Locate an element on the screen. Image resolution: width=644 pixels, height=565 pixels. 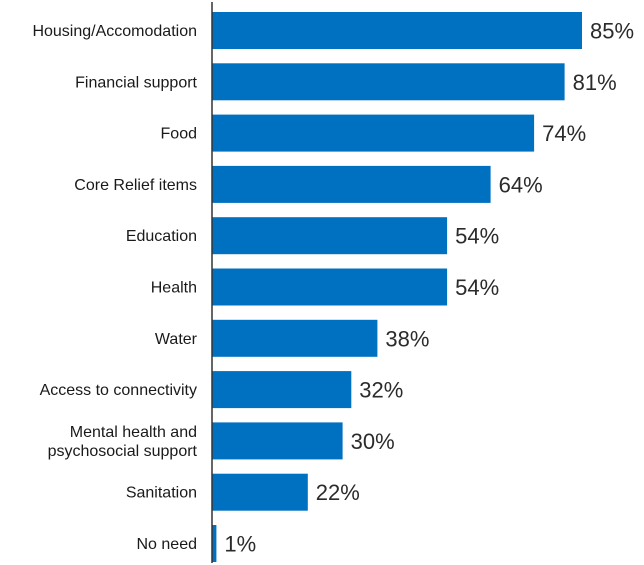
value-label: 38% is located at coordinates (407, 338).